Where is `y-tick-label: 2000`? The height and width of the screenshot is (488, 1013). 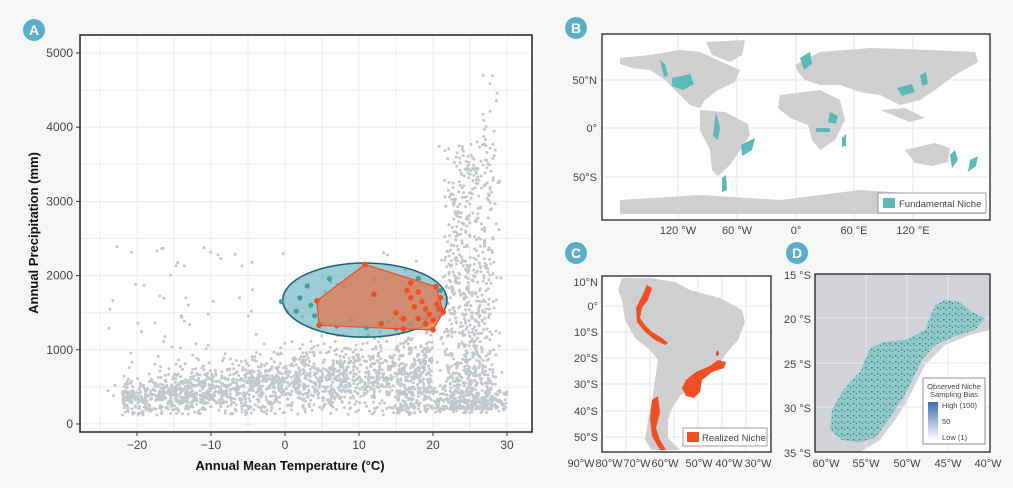 y-tick-label: 2000 is located at coordinates (59, 276).